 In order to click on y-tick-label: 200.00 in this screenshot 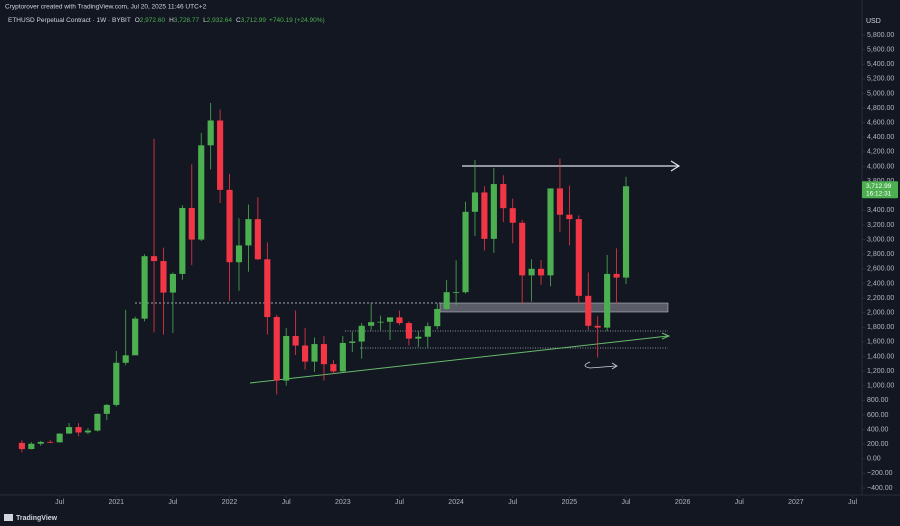, I will do `click(878, 444)`.